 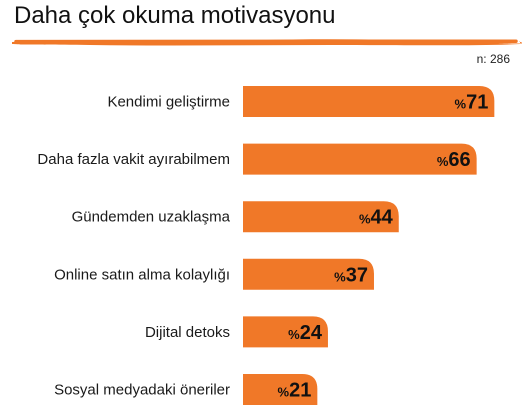 I want to click on value-label-5: %24, so click(x=305, y=333).